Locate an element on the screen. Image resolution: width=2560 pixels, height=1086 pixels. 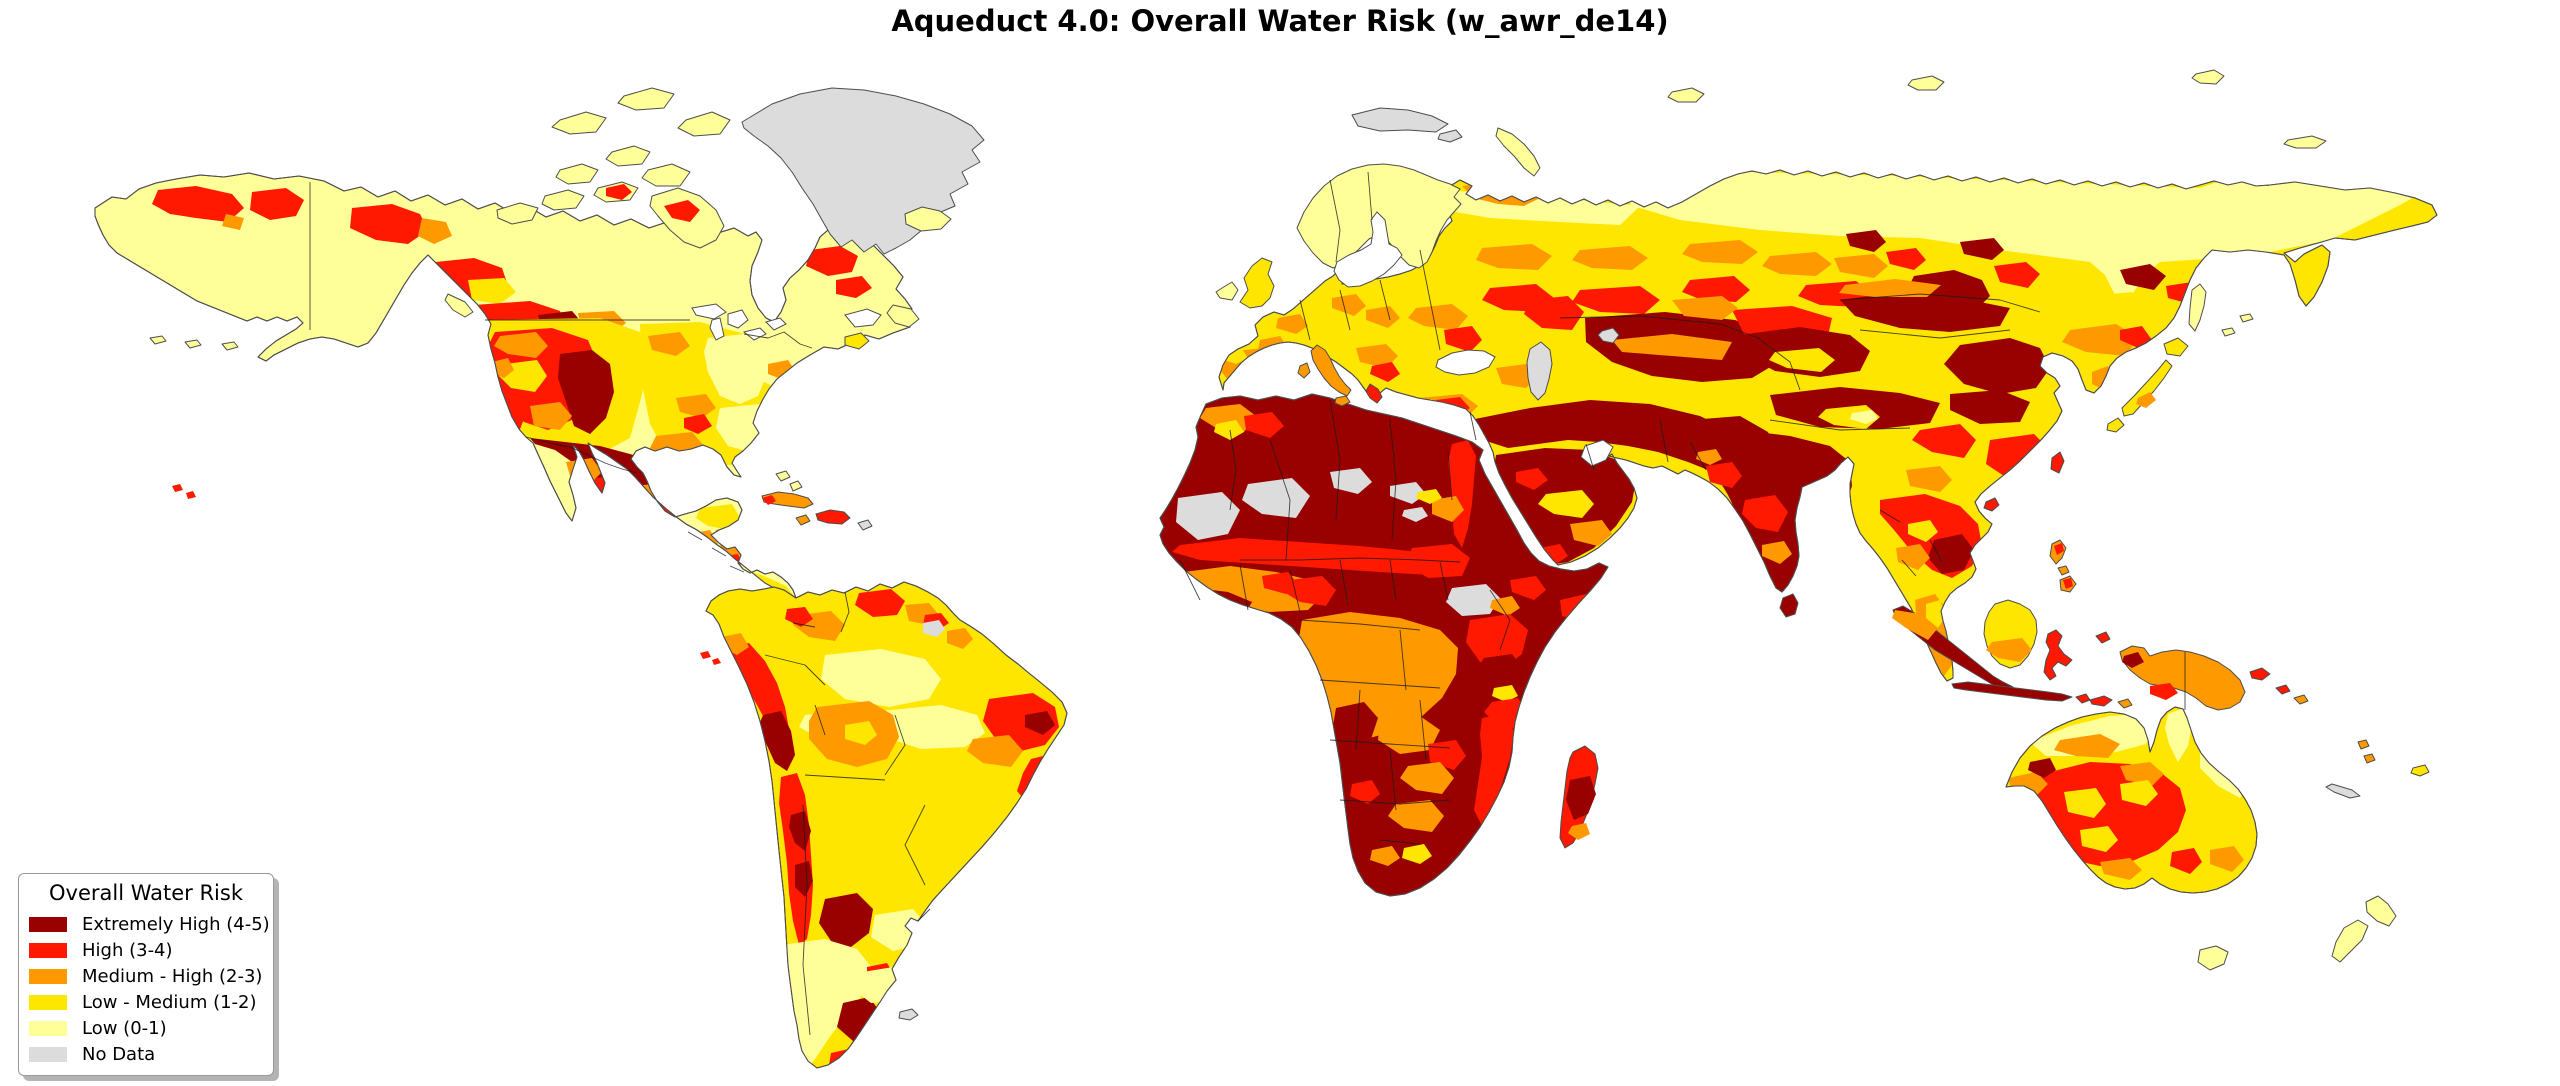
legend-item-no_data: No Data is located at coordinates (146, 1054).